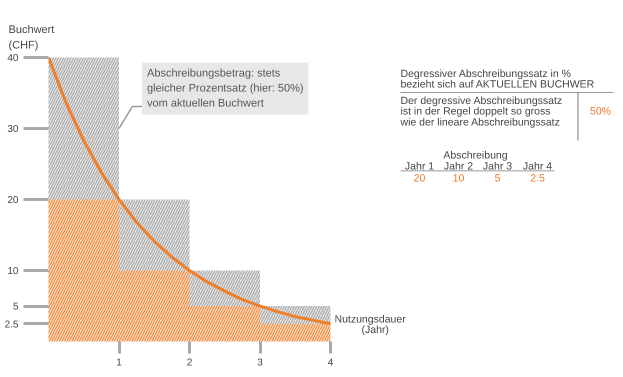 The height and width of the screenshot is (377, 623). Describe the element at coordinates (370, 325) in the screenshot. I see `x-axis-title: Nutzungsdauer (Jahr)` at that location.